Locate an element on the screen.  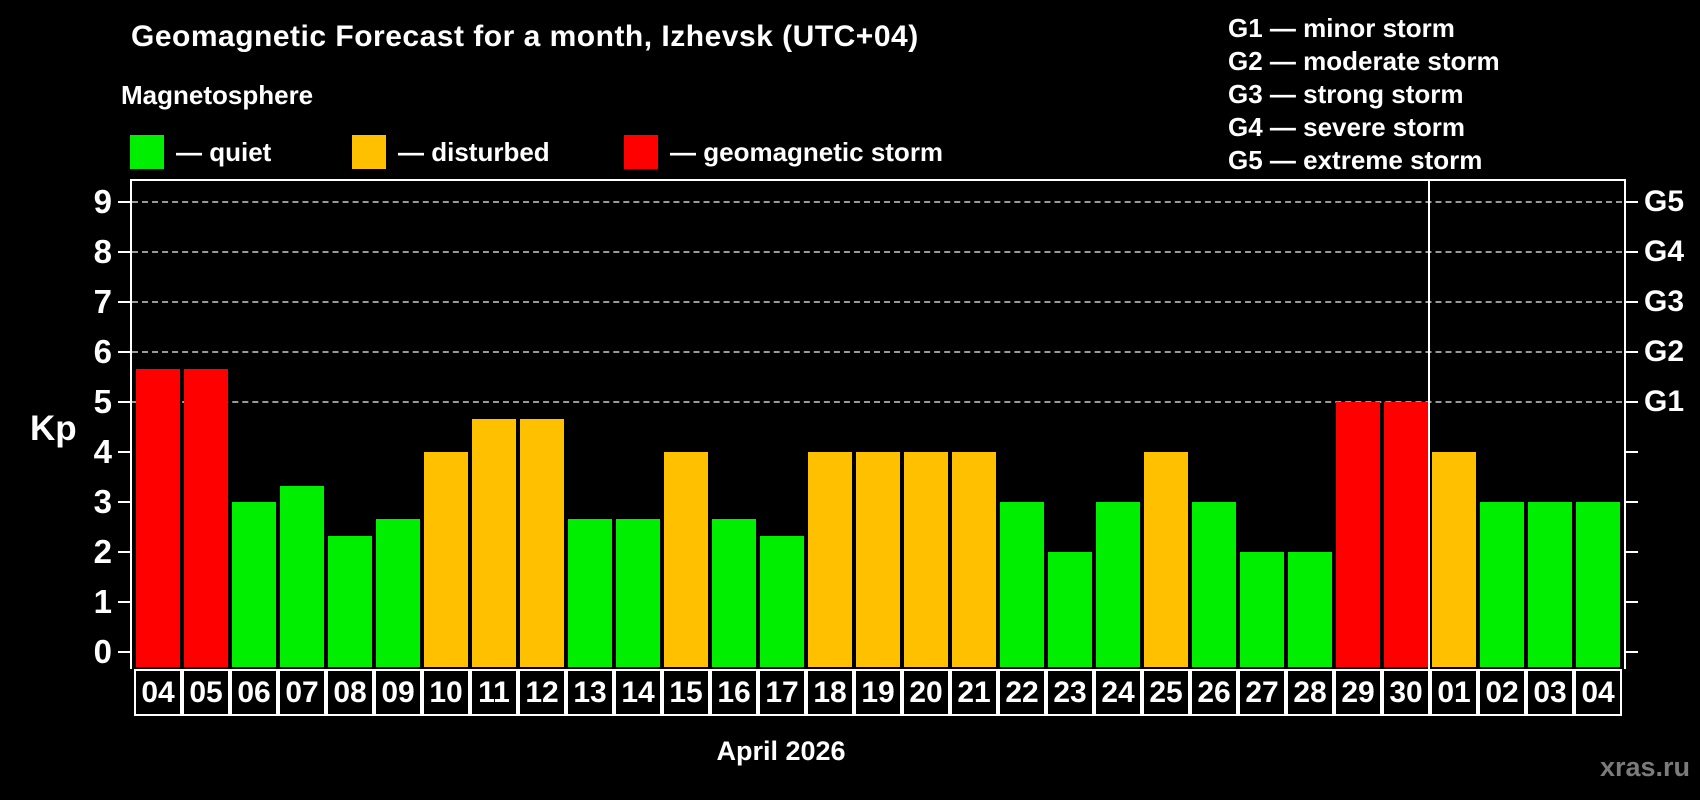
gridline-kp6 is located at coordinates (877, 352).